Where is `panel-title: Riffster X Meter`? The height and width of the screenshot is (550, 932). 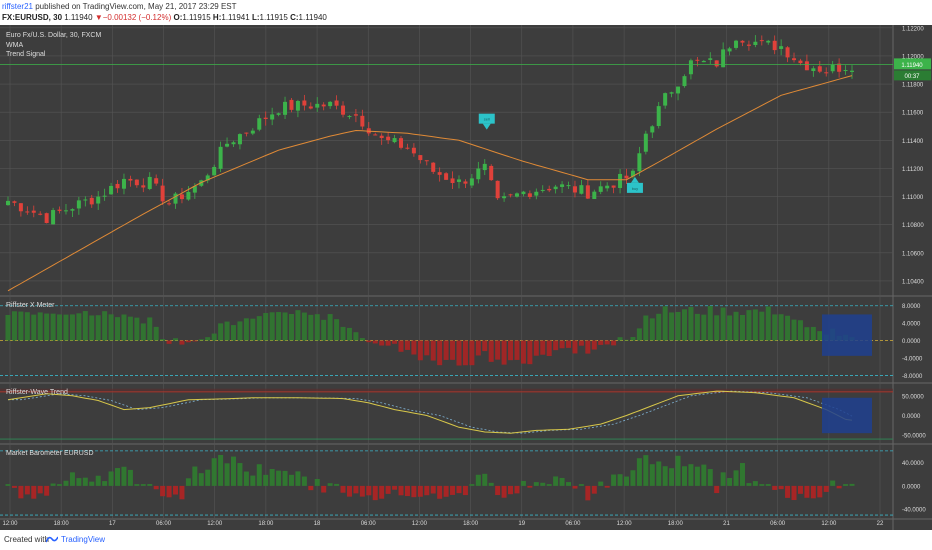
panel-title: Riffster X Meter is located at coordinates (30, 305).